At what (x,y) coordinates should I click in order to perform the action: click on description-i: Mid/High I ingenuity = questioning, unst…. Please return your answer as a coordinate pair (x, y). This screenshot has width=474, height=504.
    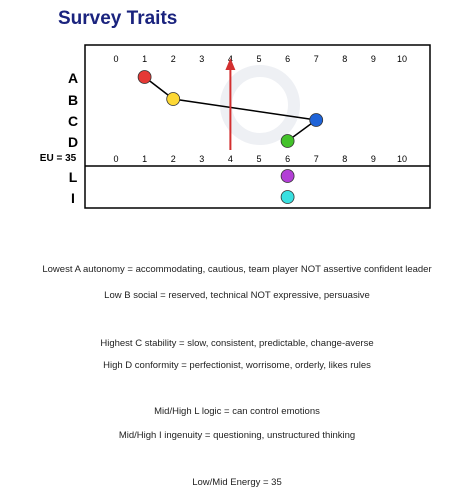
    Looking at the image, I should click on (237, 435).